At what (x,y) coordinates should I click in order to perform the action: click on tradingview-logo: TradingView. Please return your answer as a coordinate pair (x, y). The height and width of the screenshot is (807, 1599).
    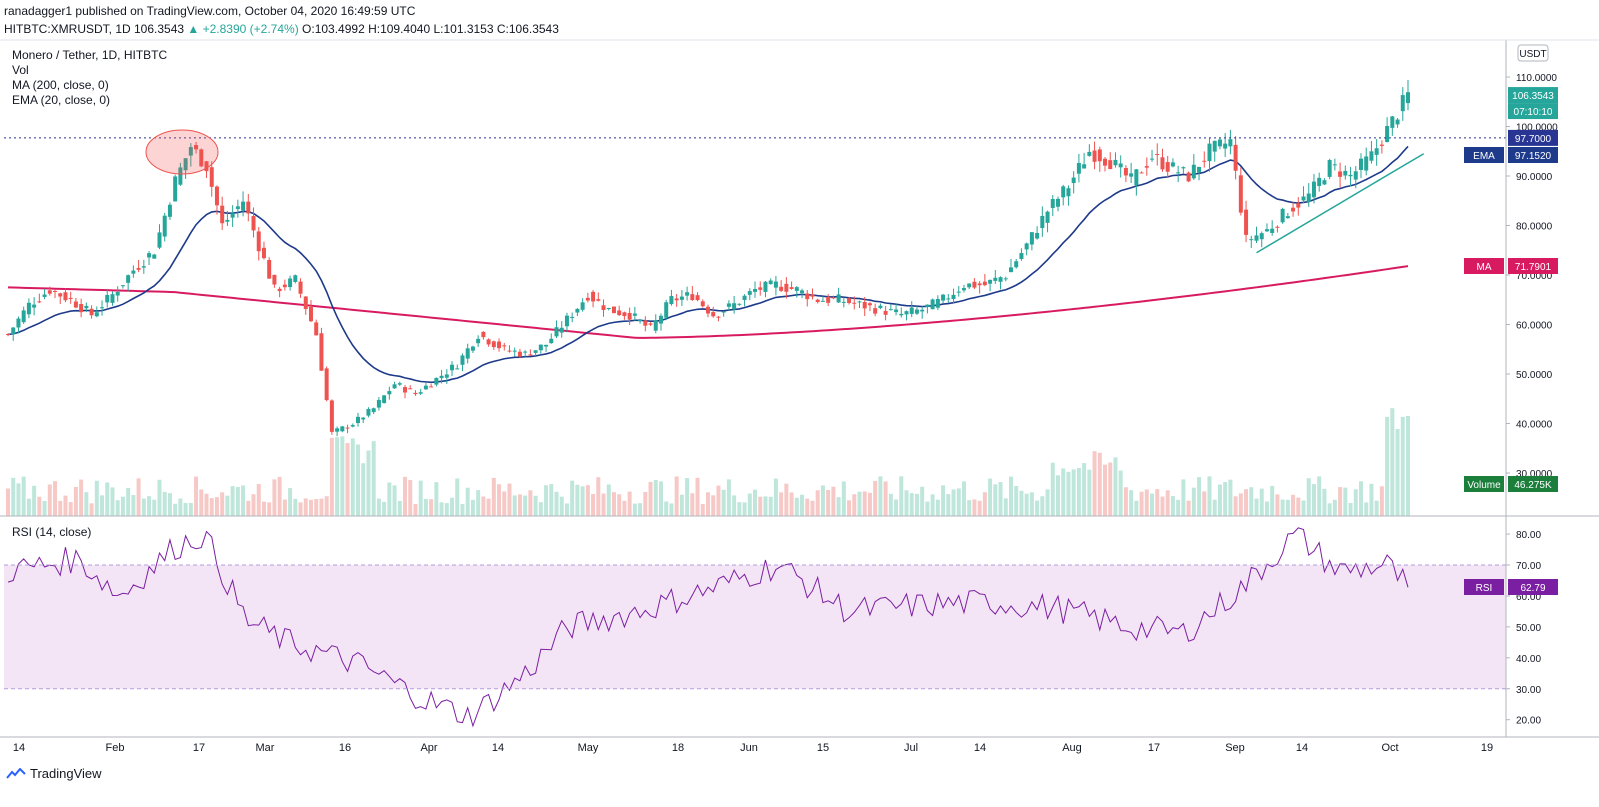
    Looking at the image, I should click on (54, 773).